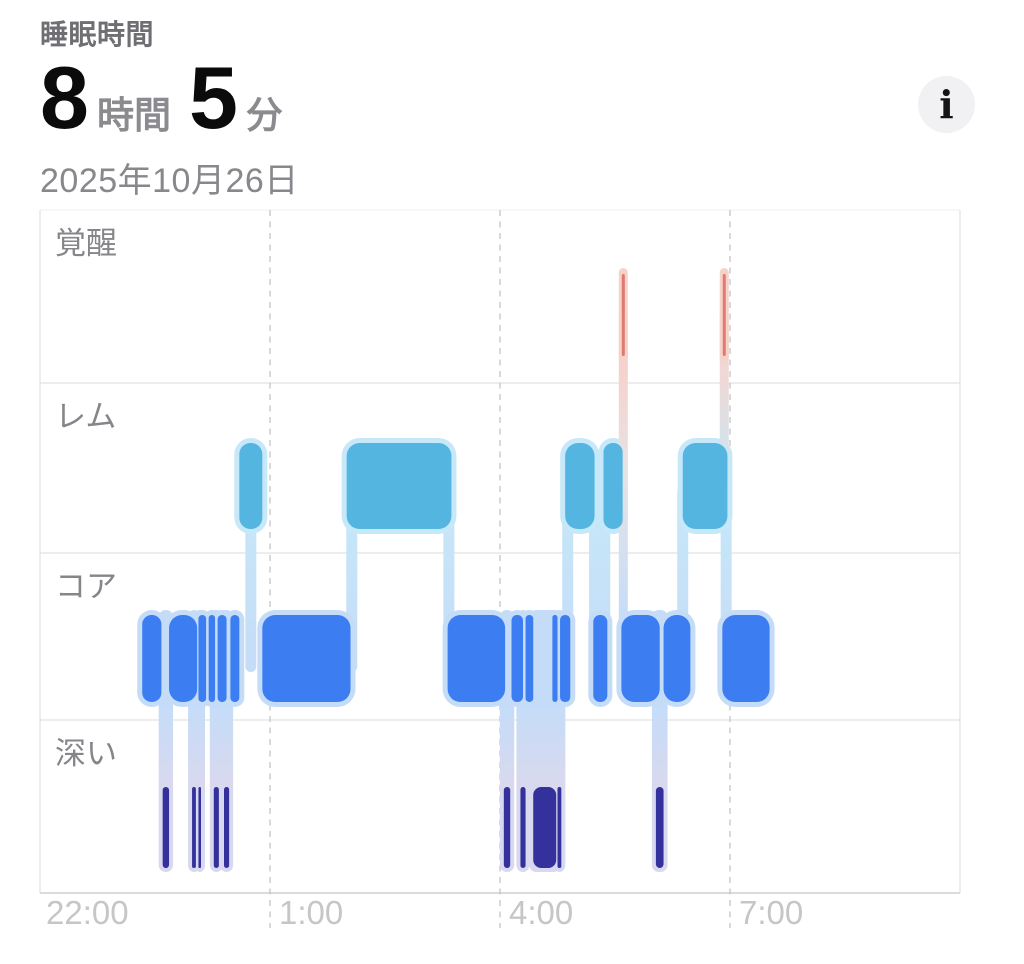 The height and width of the screenshot is (964, 1024). What do you see at coordinates (264, 115) in the screenshot?
I see `minutes-unit: 分` at bounding box center [264, 115].